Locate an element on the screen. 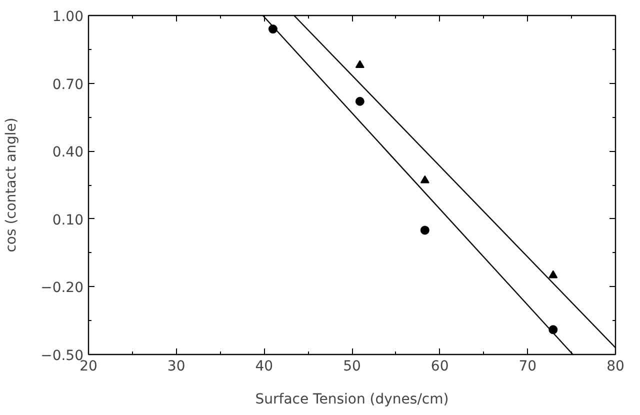  y-tick-label: 0.70 is located at coordinates (68, 84).